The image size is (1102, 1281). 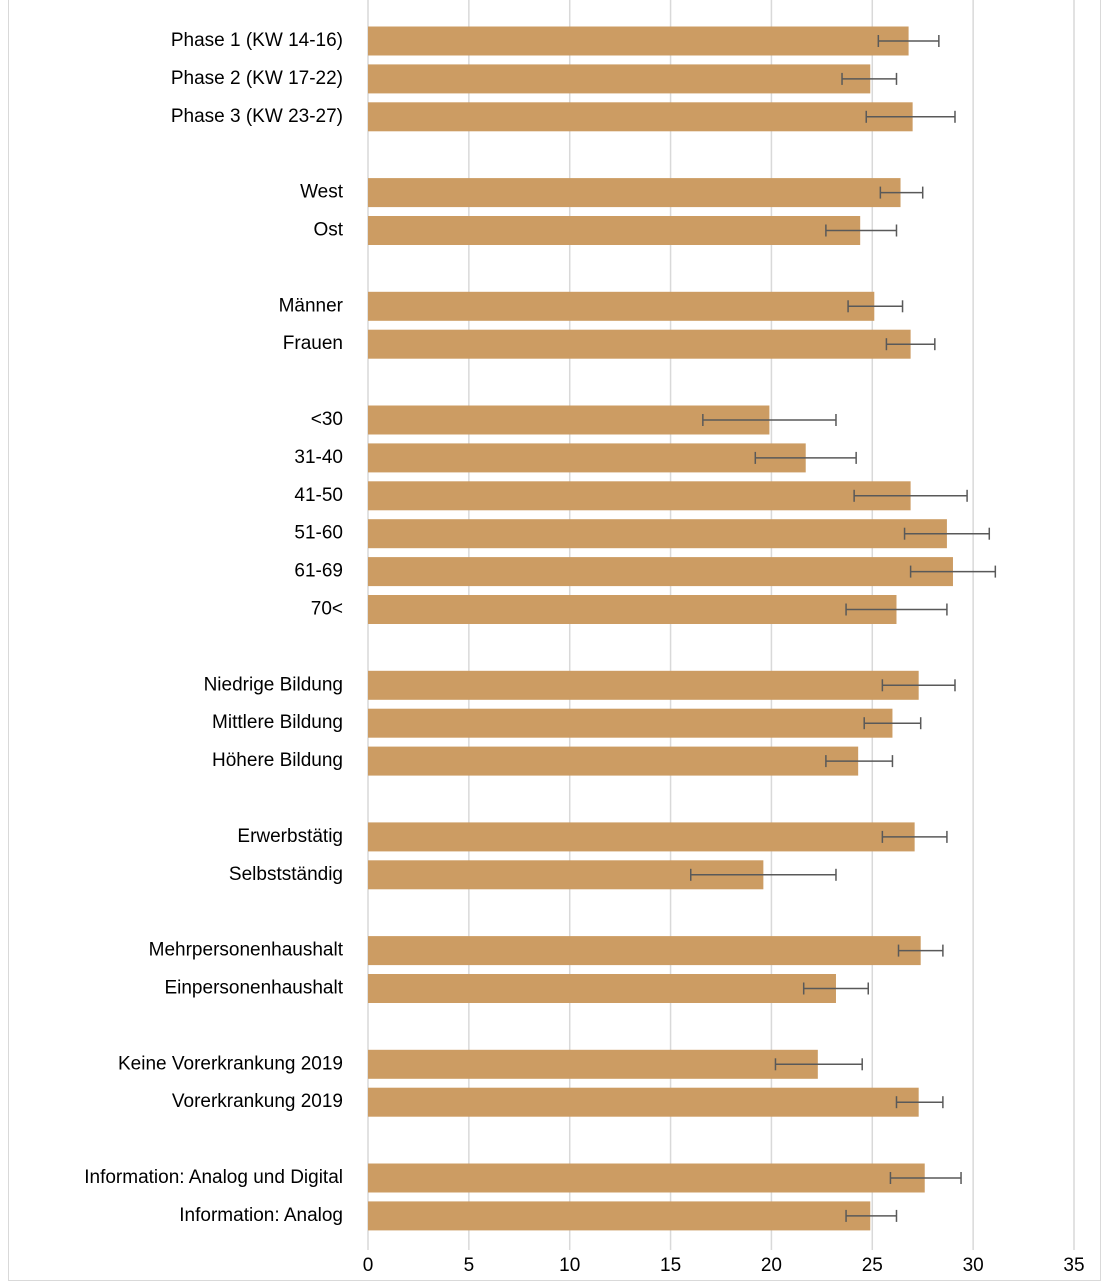 I want to click on category-label: Niedrige Bildung, so click(x=273, y=684).